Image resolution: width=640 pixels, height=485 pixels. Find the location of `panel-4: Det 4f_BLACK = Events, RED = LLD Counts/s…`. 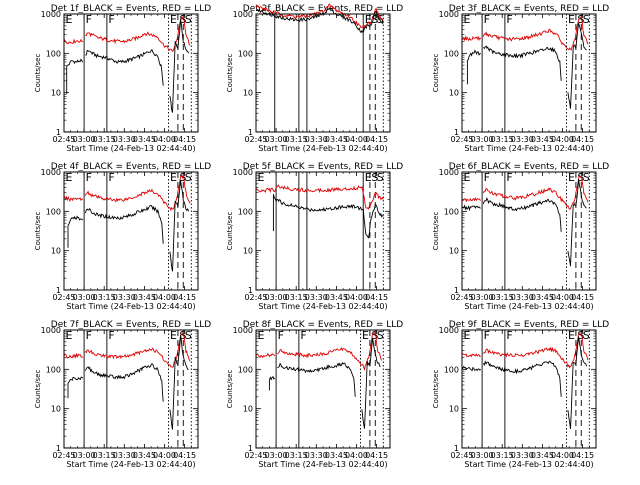

panel-4: Det 4f_BLACK = Events, RED = LLD Counts/s… is located at coordinates (122, 236).